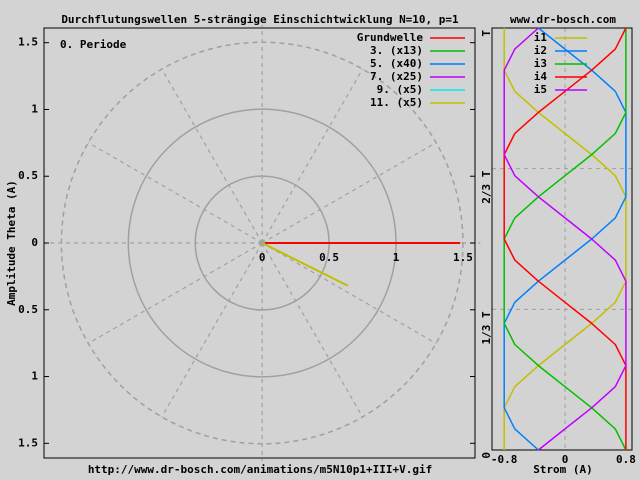 This screenshot has height=480, width=640. What do you see at coordinates (541, 76) in the screenshot?
I see `legend-label: i4` at bounding box center [541, 76].